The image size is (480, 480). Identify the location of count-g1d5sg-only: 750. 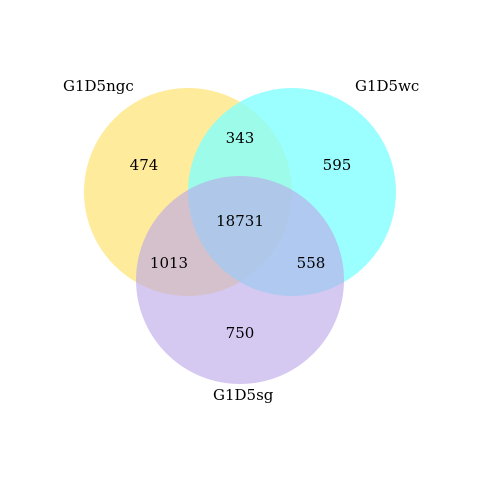
(240, 333).